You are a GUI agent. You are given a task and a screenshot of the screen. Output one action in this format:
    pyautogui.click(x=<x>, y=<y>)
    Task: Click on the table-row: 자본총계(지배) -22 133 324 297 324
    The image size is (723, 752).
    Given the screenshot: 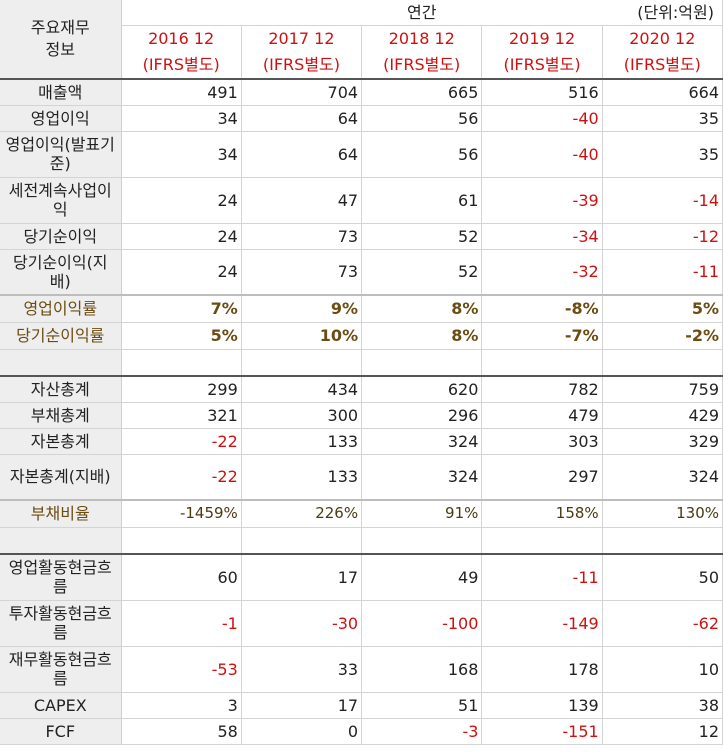 What is the action you would take?
    pyautogui.click(x=361, y=477)
    